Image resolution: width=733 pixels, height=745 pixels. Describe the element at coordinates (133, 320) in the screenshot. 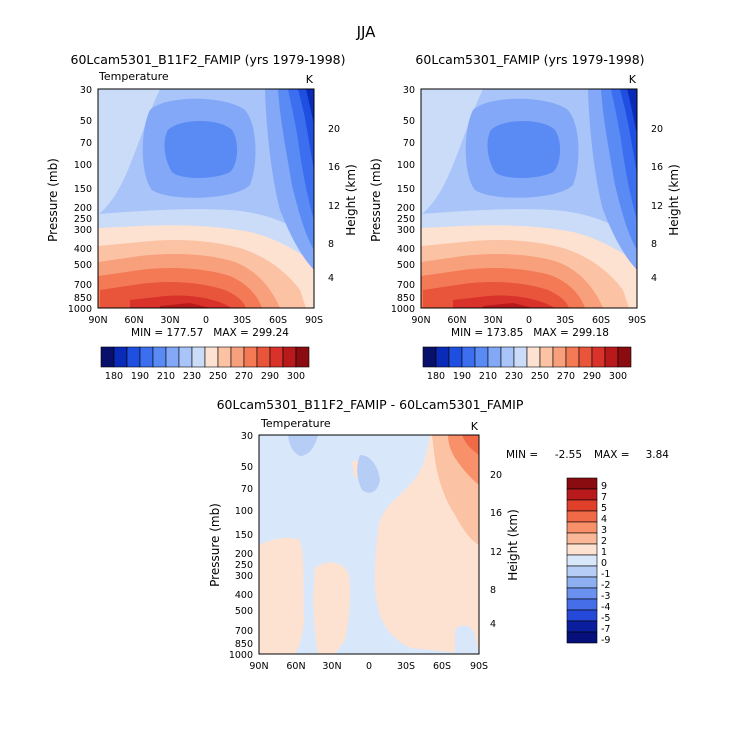

I see `panel-1-x-tick: 60N` at that location.